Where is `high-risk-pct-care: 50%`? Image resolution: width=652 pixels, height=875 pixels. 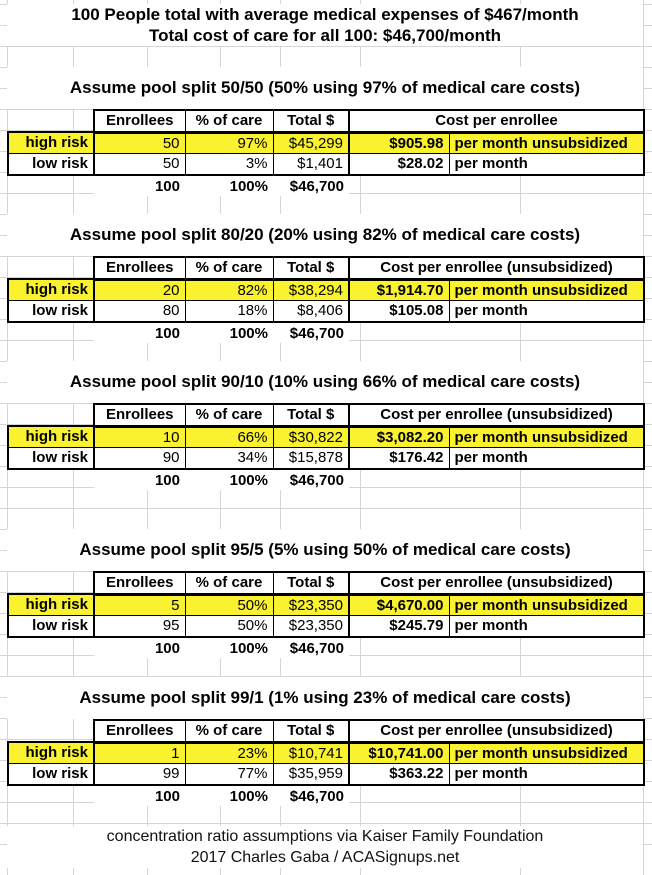 high-risk-pct-care: 50% is located at coordinates (229, 604).